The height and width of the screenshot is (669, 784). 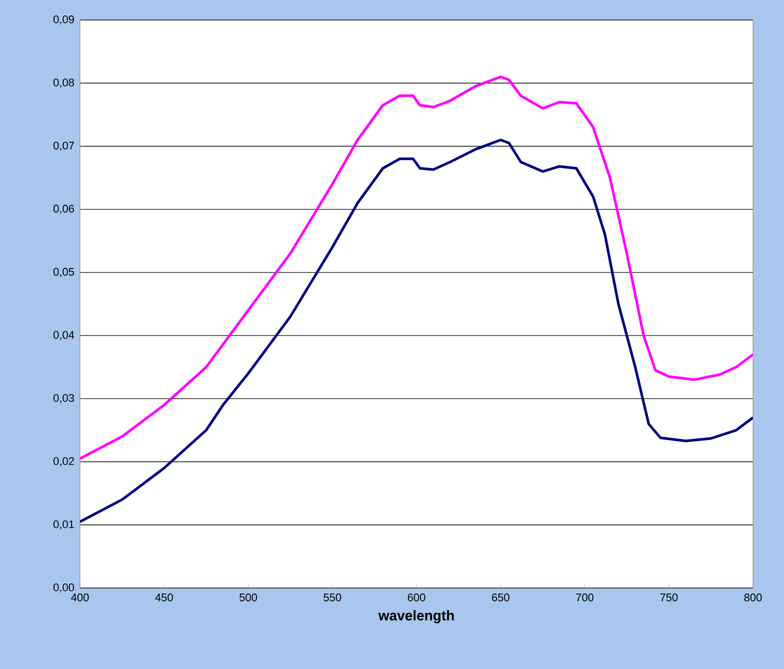 I want to click on y-tick-label: 0,06, so click(x=63, y=209).